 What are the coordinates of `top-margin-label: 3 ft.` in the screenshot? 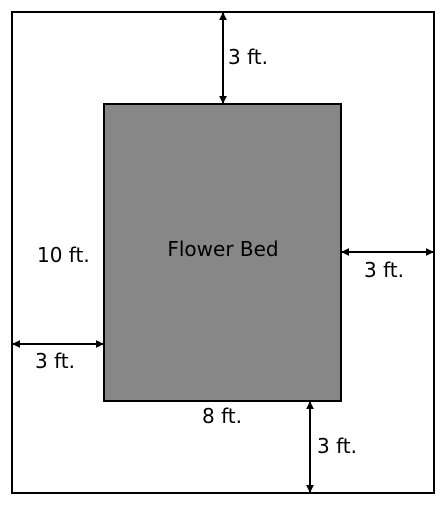 It's located at (248, 57).